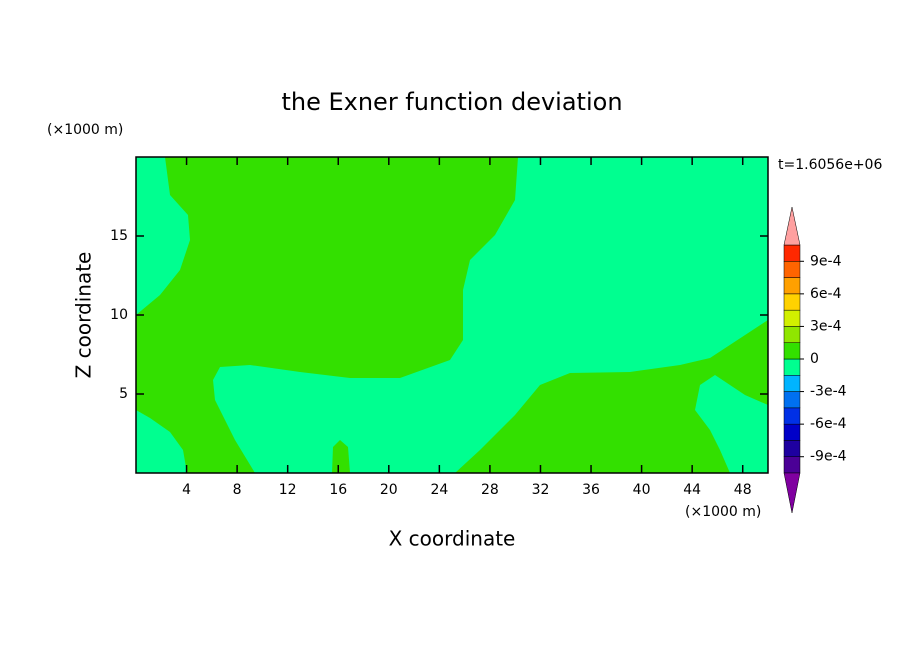 This screenshot has width=904, height=654. I want to click on x-tick-label: 40, so click(642, 490).